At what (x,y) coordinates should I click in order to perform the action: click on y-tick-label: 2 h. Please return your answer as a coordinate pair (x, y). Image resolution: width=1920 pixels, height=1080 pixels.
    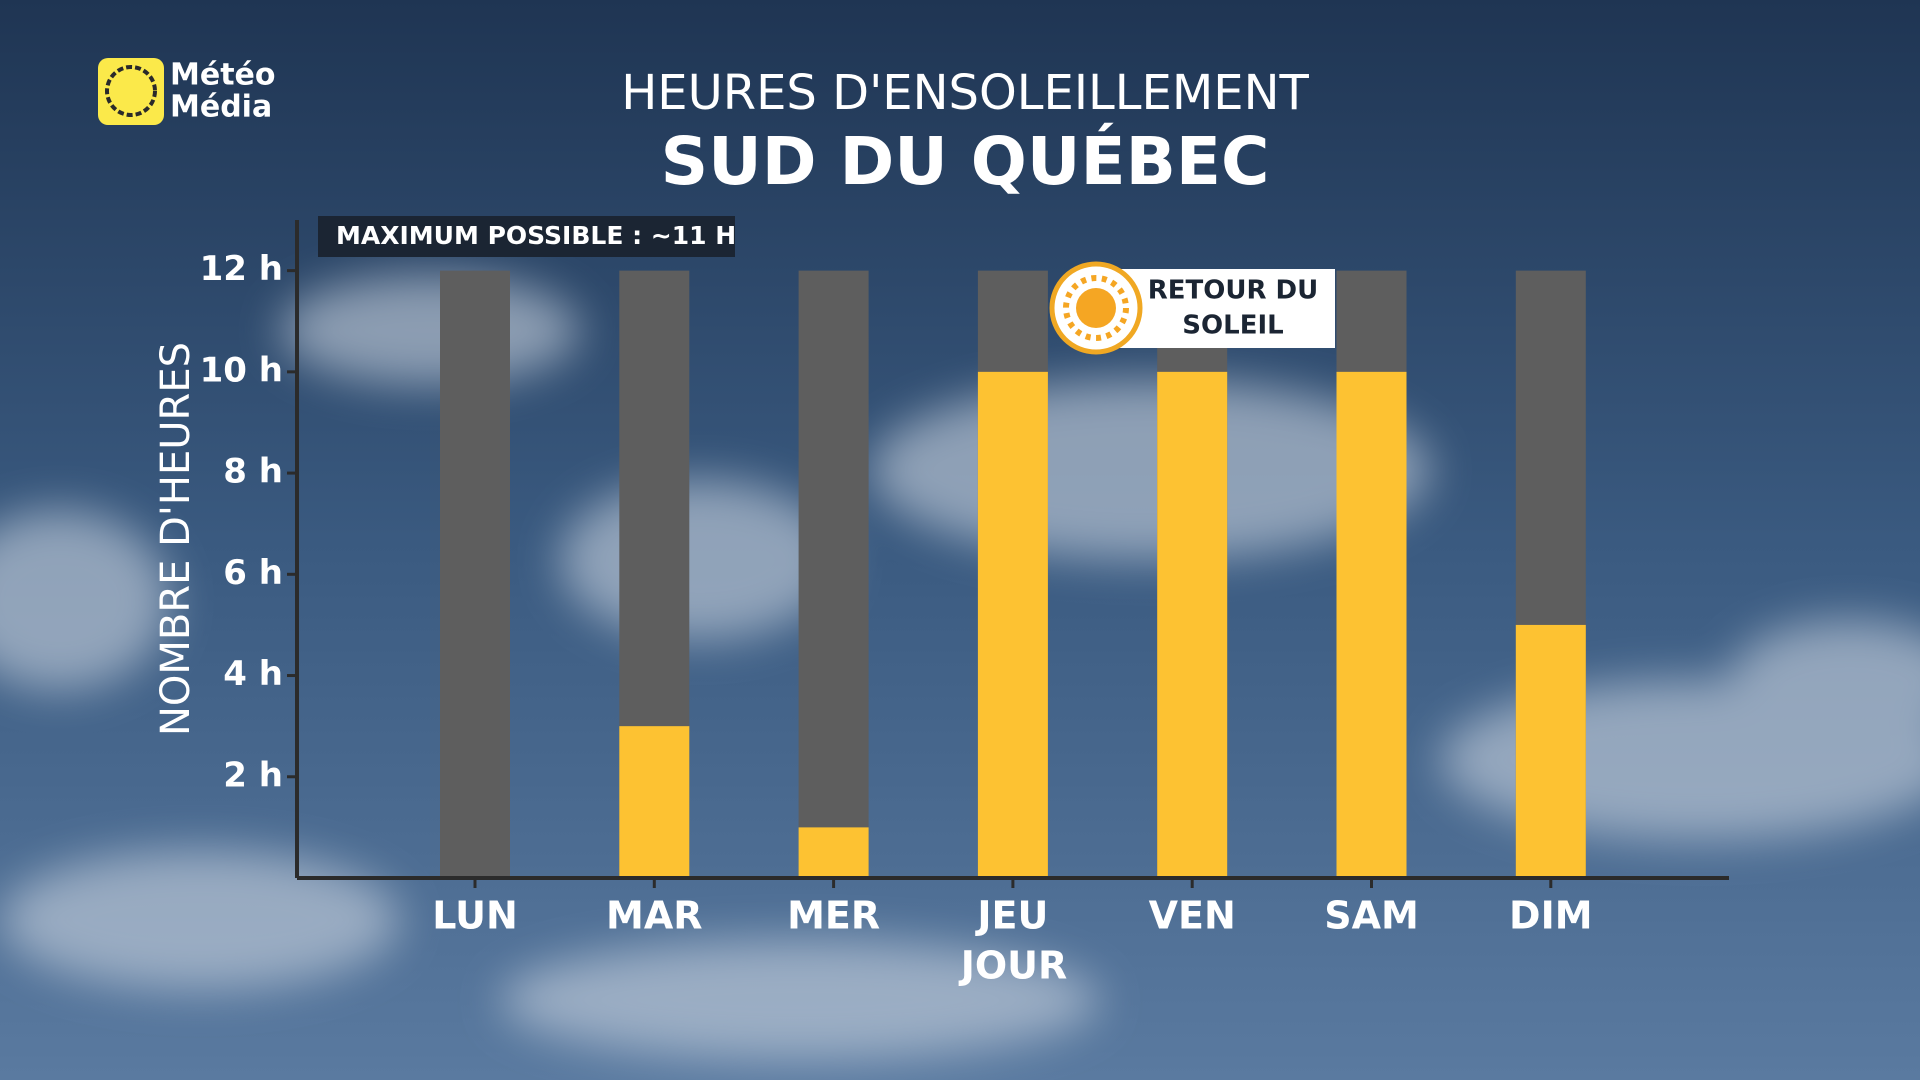
    Looking at the image, I should click on (253, 775).